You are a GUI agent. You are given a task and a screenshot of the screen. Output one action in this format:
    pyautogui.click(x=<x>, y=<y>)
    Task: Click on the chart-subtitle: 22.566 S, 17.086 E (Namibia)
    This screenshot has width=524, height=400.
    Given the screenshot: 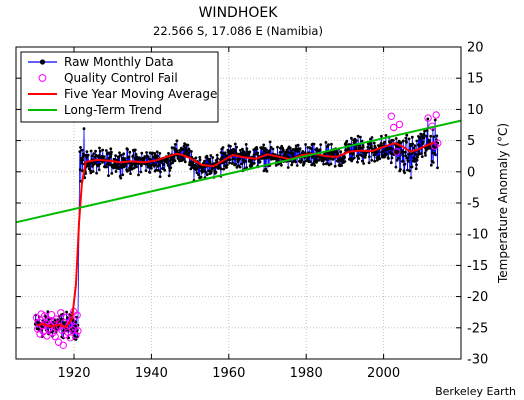 What is the action you would take?
    pyautogui.click(x=238, y=31)
    